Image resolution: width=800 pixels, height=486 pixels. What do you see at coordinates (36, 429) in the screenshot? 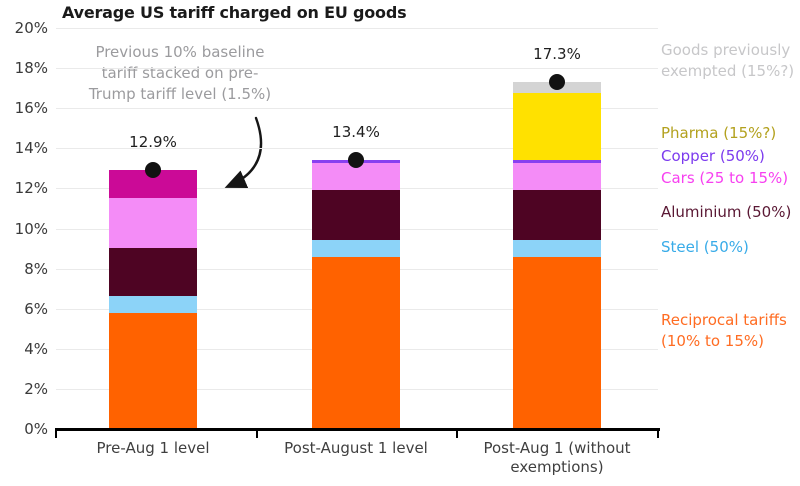
I see `y-axis-label: 0%` at bounding box center [36, 429].